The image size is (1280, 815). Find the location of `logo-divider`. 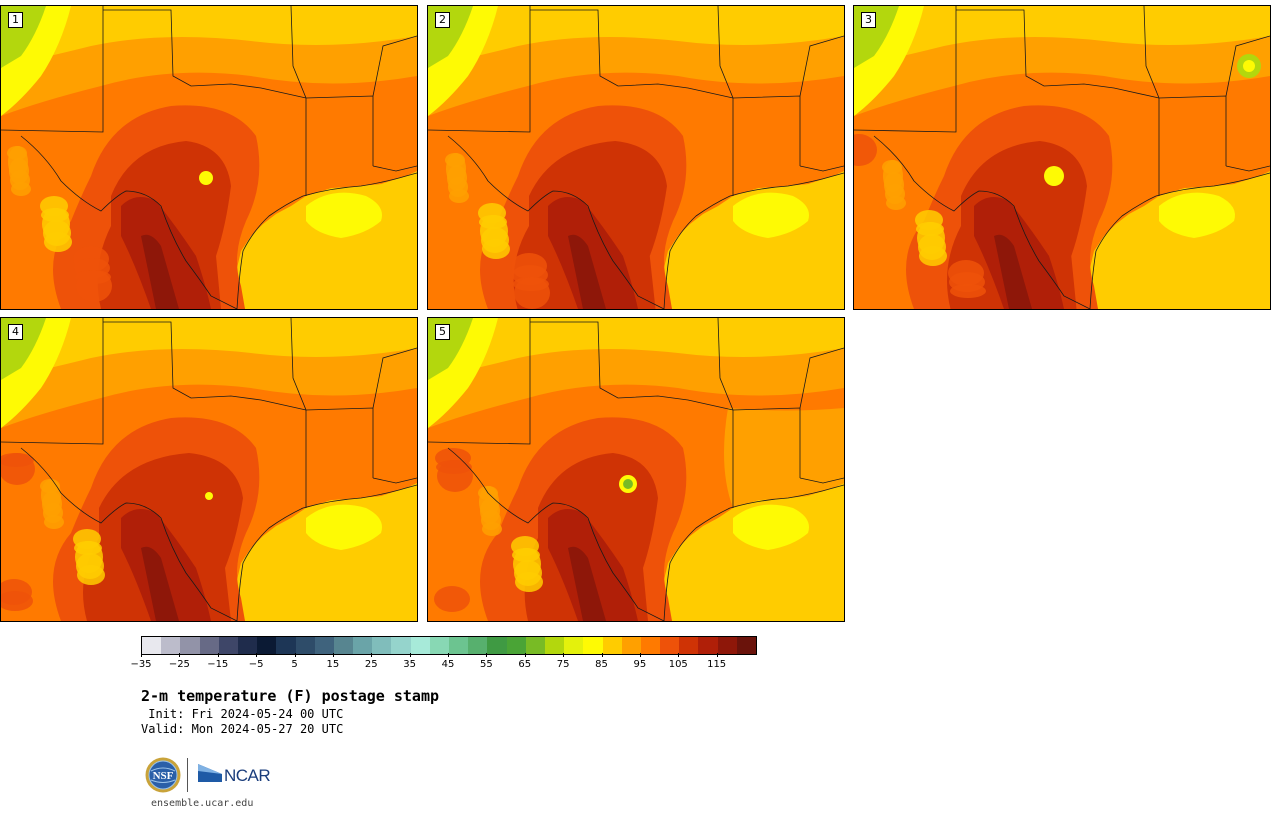

logo-divider is located at coordinates (187, 775).